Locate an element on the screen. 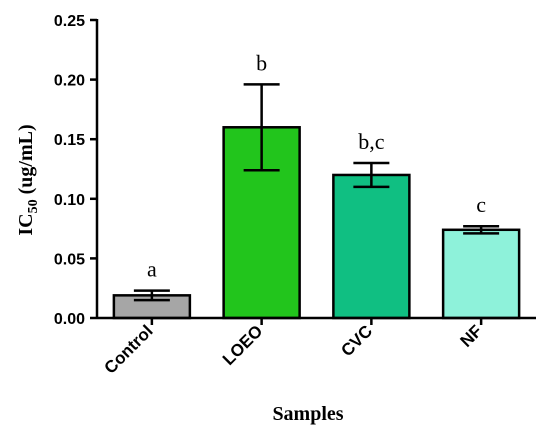  significance-label: b is located at coordinates (261, 62).